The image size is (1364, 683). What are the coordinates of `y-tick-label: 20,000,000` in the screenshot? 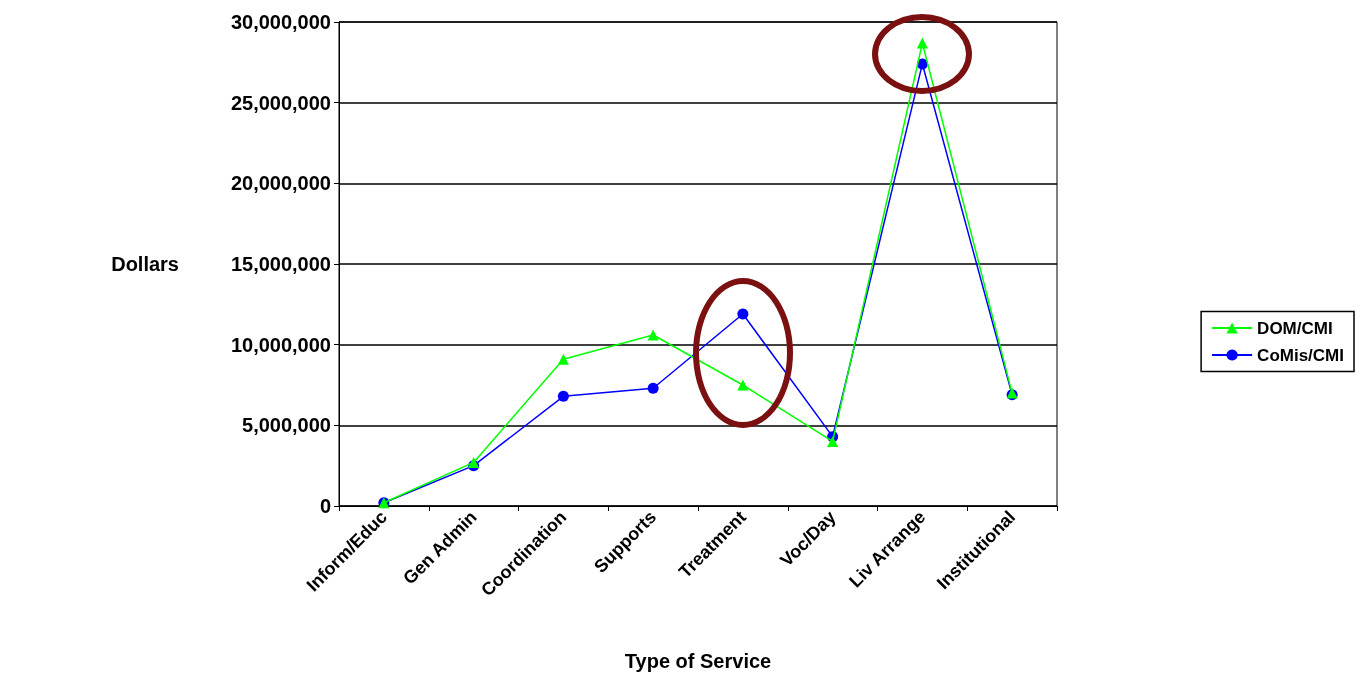 It's located at (280, 183).